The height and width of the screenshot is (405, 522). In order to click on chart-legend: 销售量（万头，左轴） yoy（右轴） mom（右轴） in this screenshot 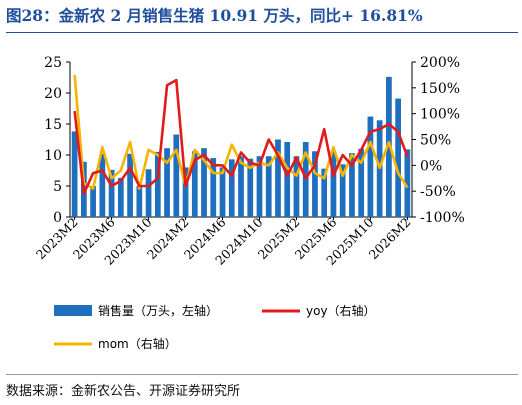, I will do `click(215, 327)`.